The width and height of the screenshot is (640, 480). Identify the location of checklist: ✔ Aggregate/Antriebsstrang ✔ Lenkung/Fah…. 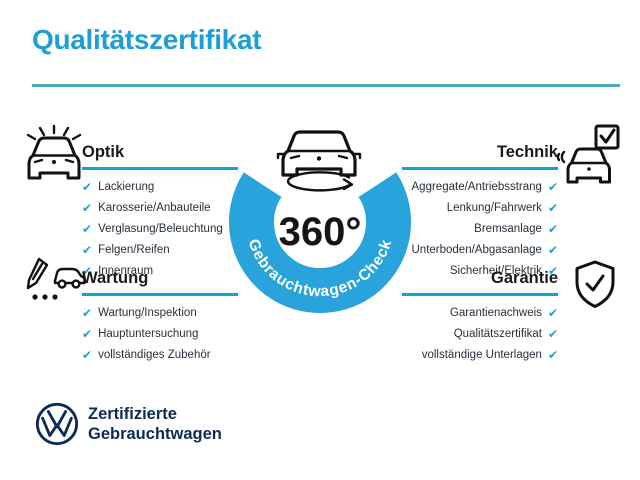
(480, 229).